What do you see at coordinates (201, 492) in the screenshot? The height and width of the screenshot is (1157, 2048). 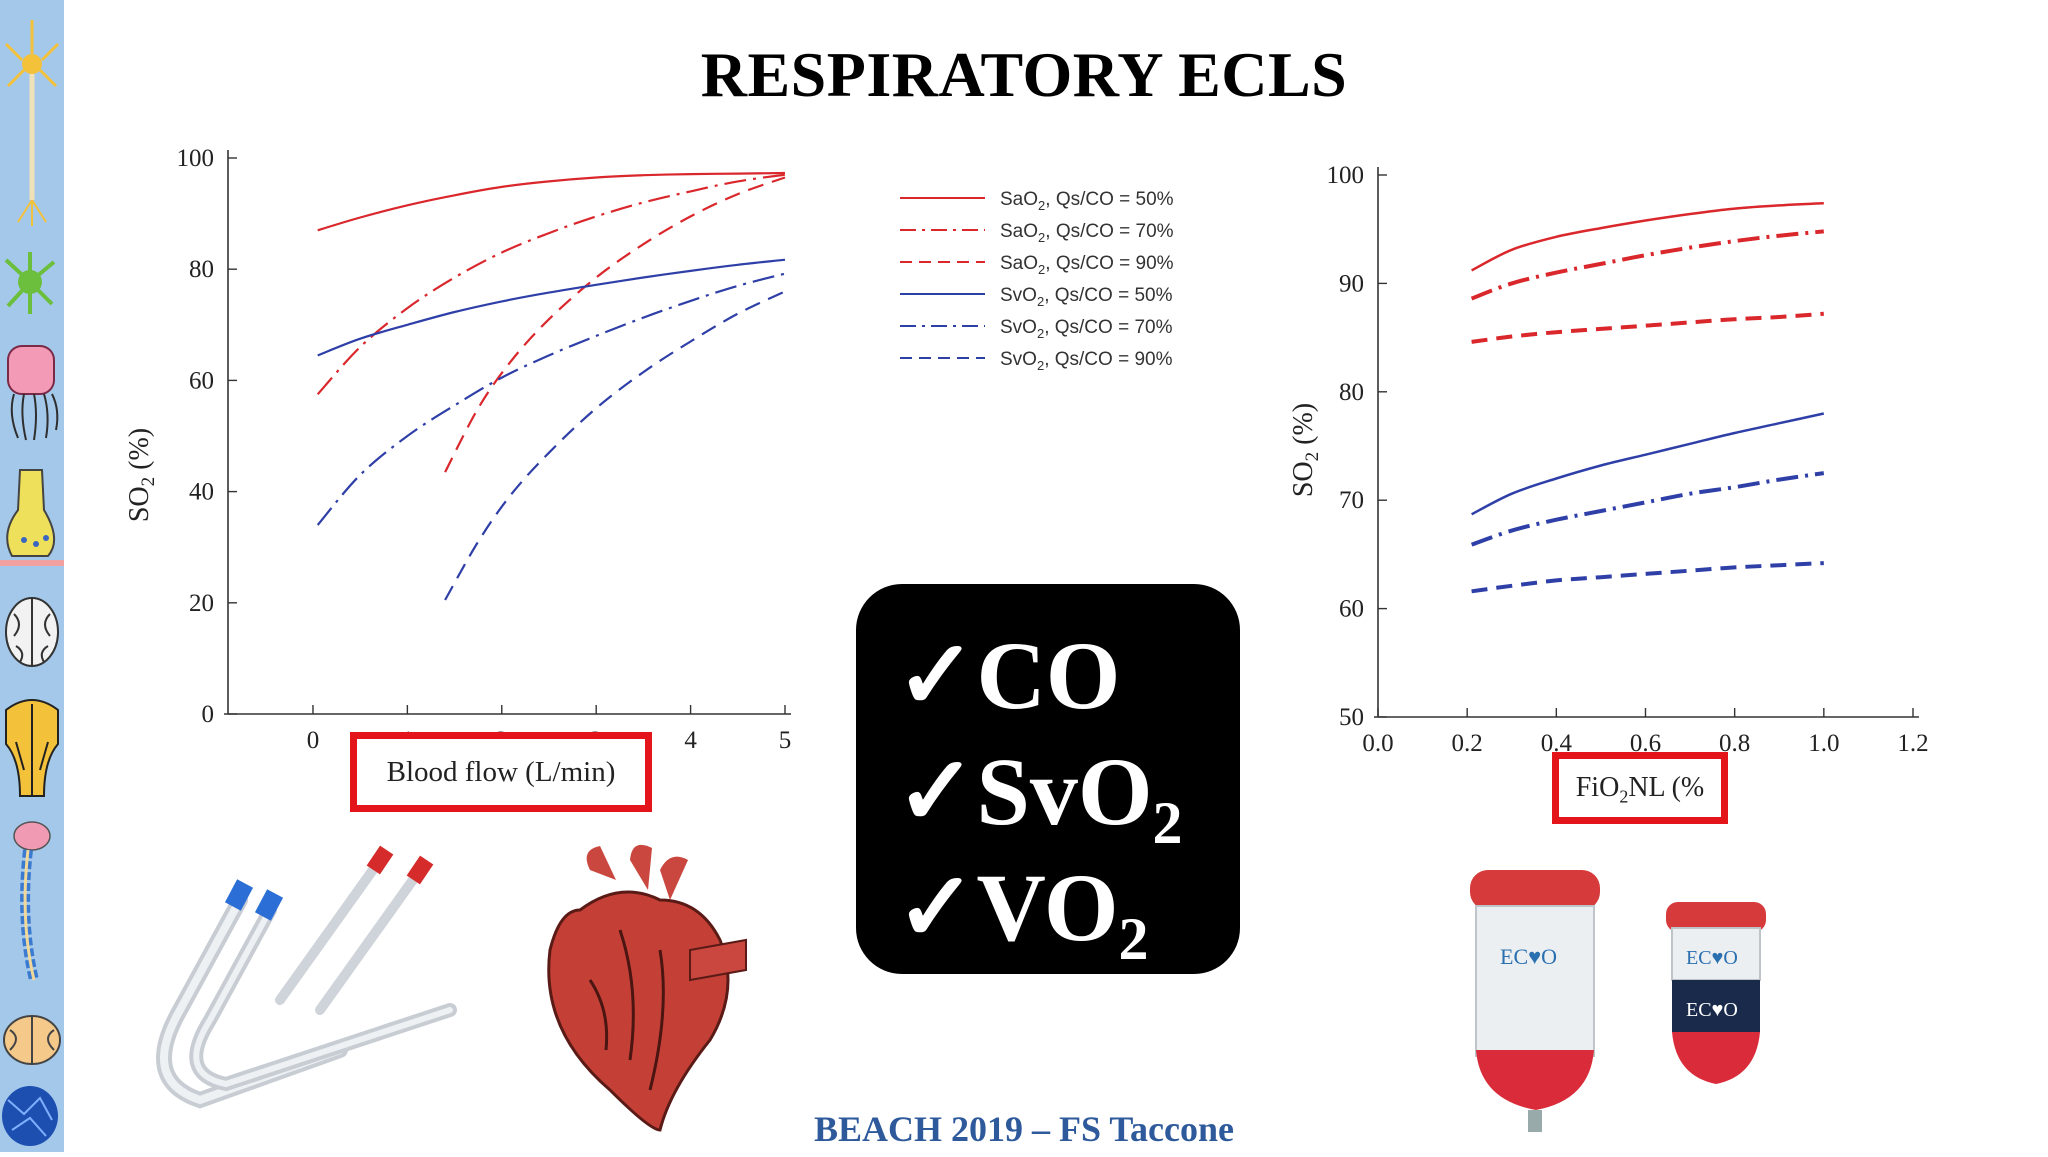 I see `y-tick-label: 40` at bounding box center [201, 492].